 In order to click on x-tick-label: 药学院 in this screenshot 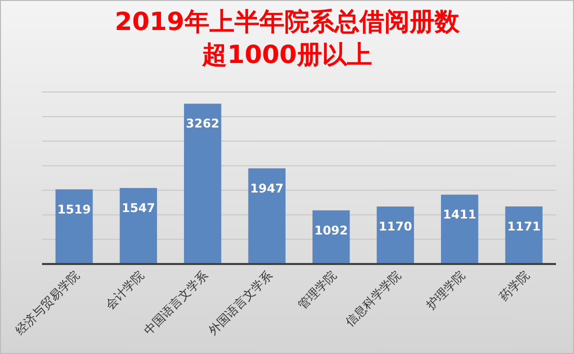, I will do `click(514, 286)`.